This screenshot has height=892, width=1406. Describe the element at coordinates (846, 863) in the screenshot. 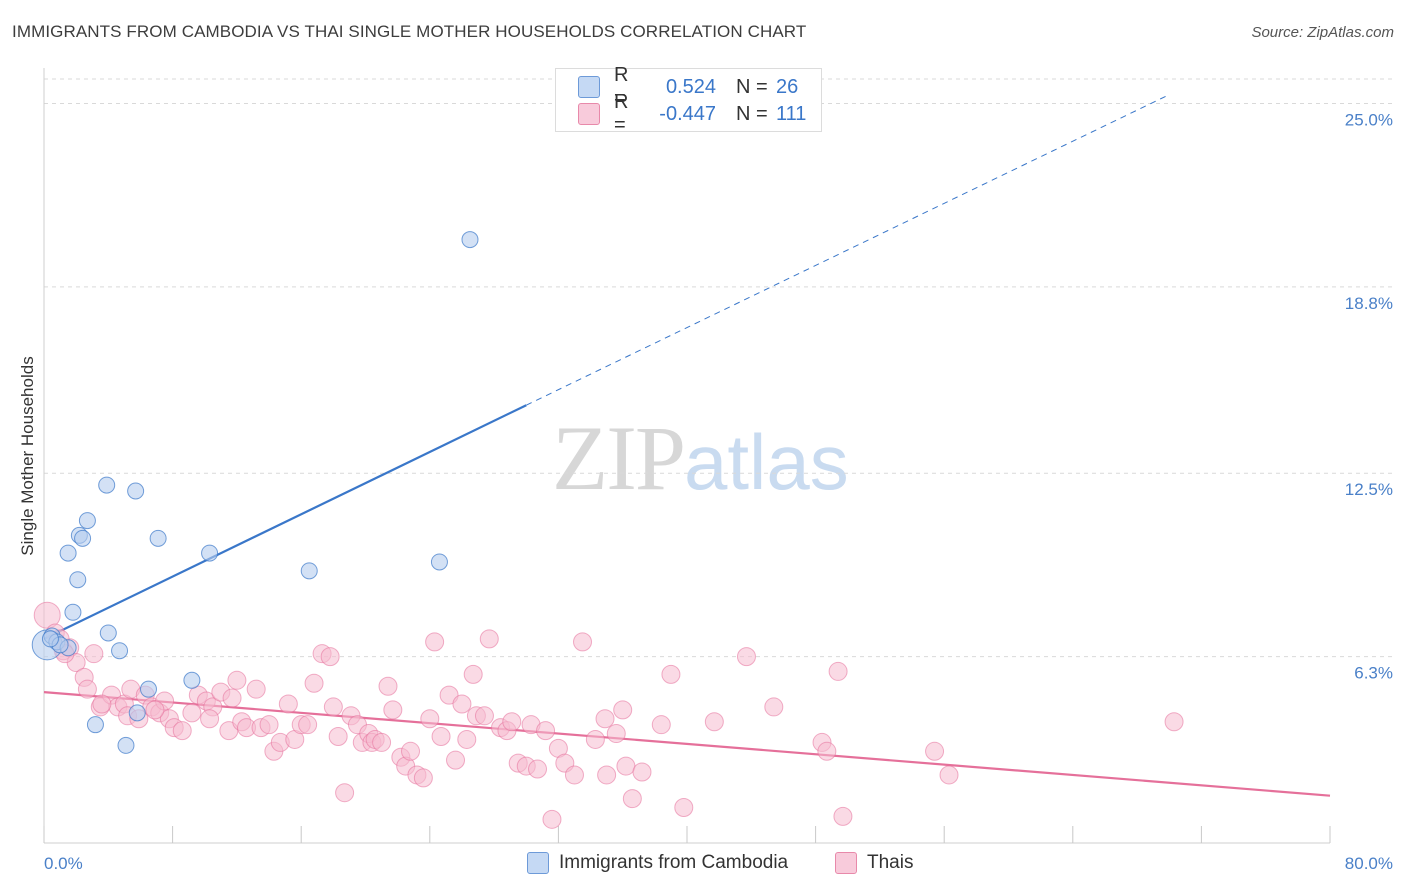

I see `series-swatch-thais` at that location.